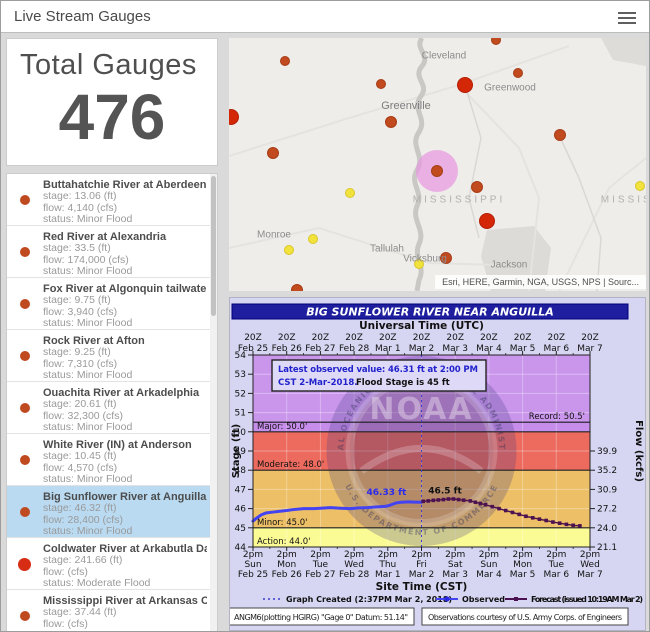 This screenshot has height=632, width=650. Describe the element at coordinates (420, 164) in the screenshot. I see `river-path` at that location.